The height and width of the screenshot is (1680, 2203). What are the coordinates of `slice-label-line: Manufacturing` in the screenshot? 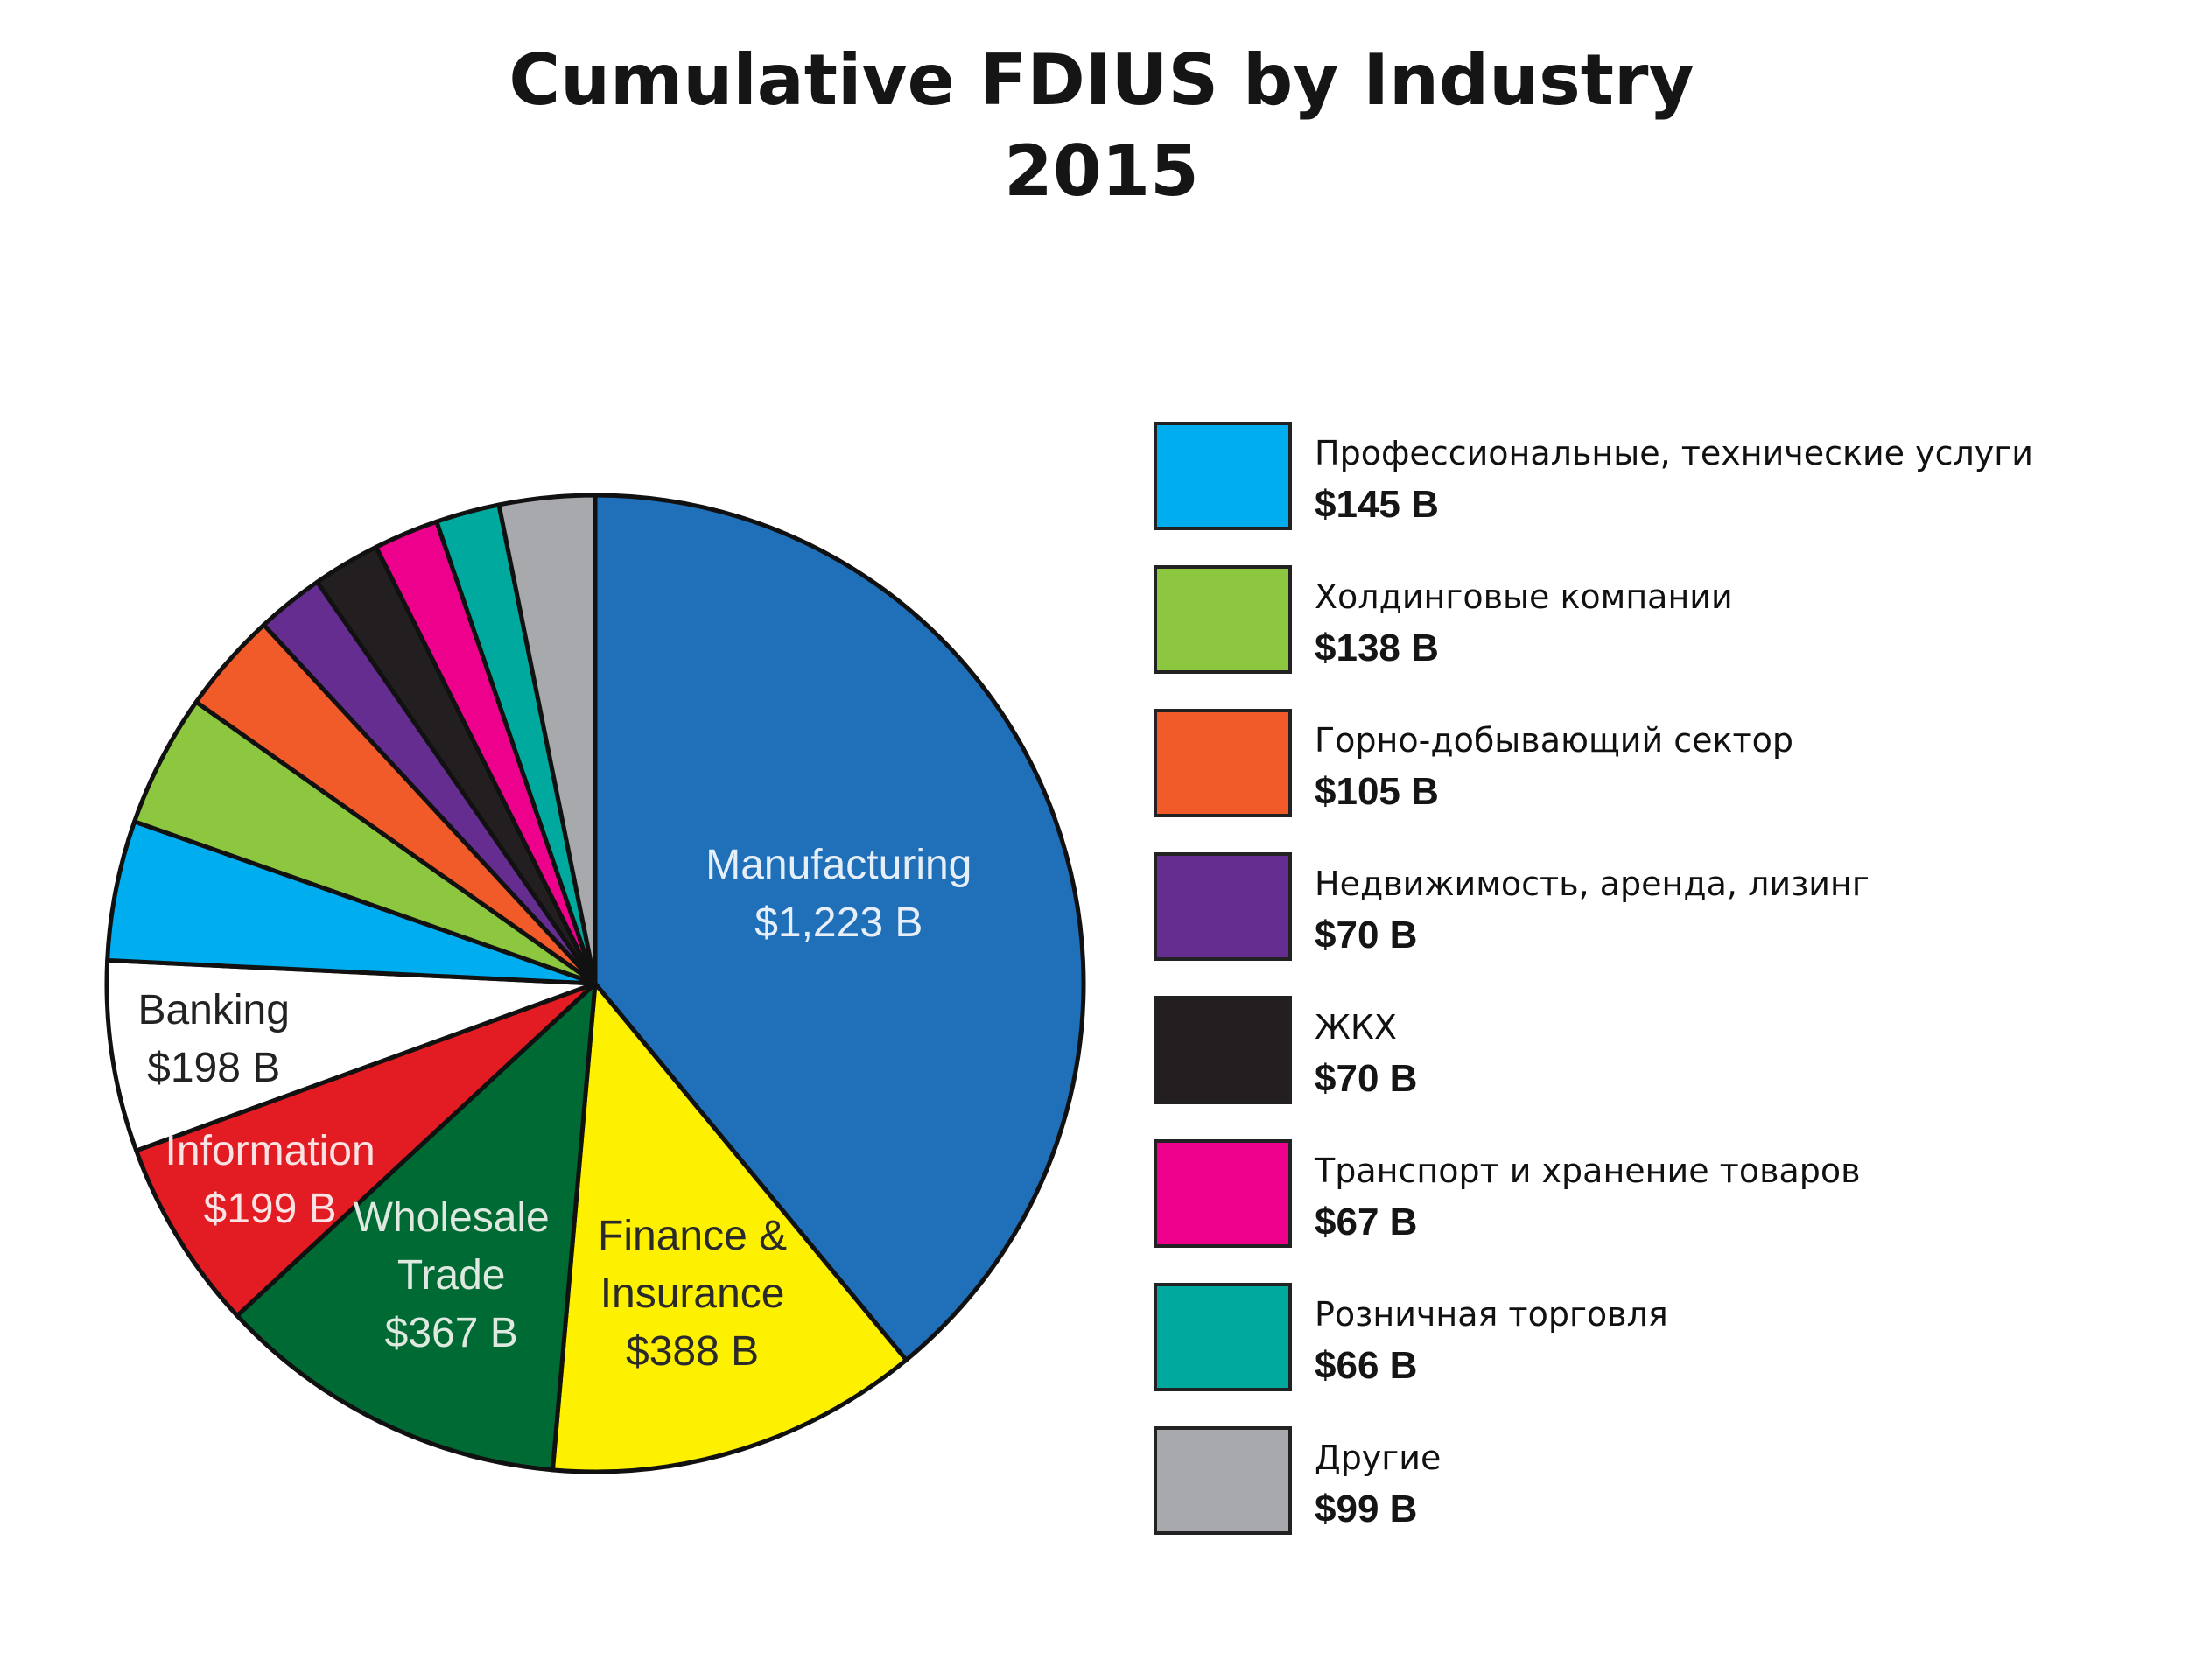 It's located at (838, 865).